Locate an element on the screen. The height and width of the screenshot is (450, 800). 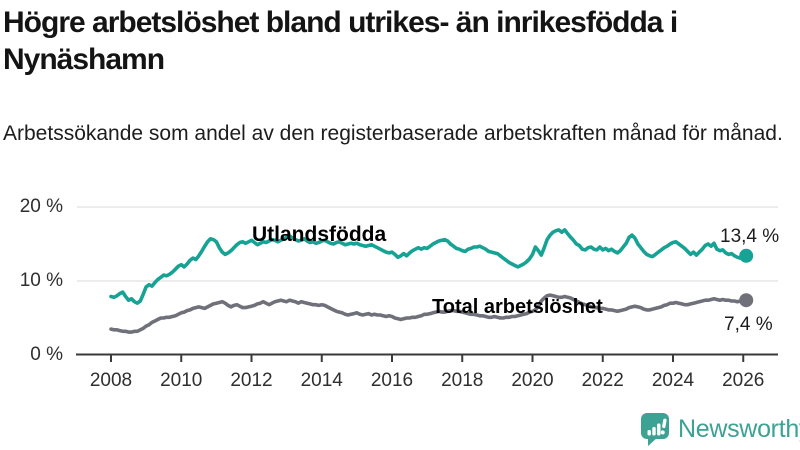
series-label-utlandsfodda: Utlandsfödda is located at coordinates (319, 234).